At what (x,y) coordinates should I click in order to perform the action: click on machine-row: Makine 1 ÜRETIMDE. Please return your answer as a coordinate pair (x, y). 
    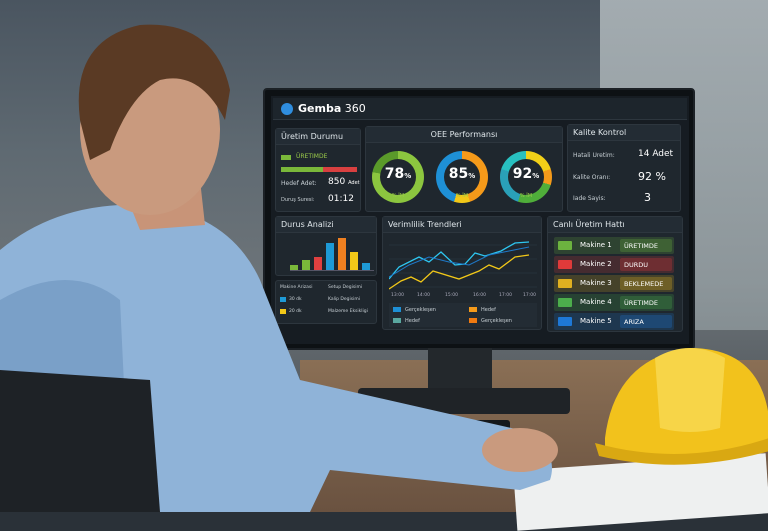
    Looking at the image, I should click on (614, 245).